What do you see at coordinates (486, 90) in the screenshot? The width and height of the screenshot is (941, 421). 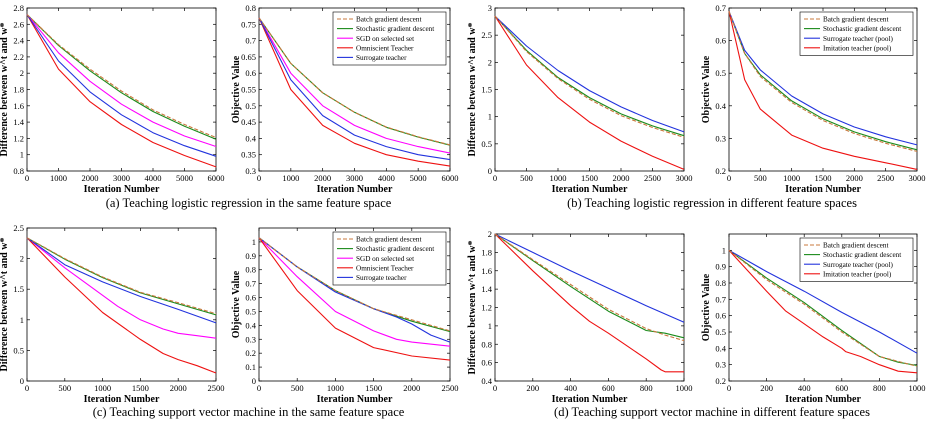 I see `y-tick-label: 1.5` at bounding box center [486, 90].